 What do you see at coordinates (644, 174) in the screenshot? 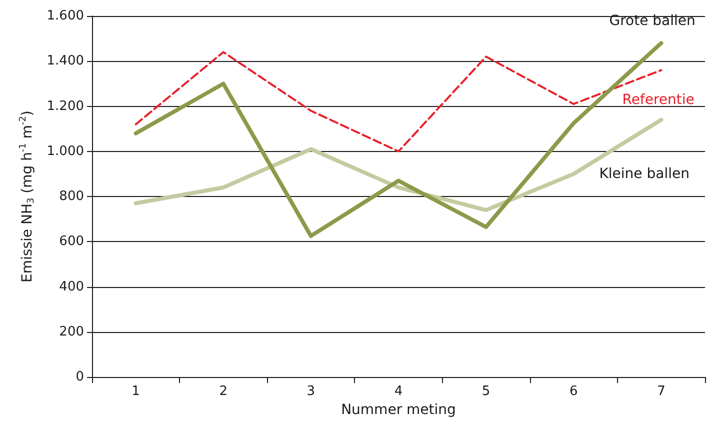
I see `series-label: Kleine ballen` at bounding box center [644, 174].